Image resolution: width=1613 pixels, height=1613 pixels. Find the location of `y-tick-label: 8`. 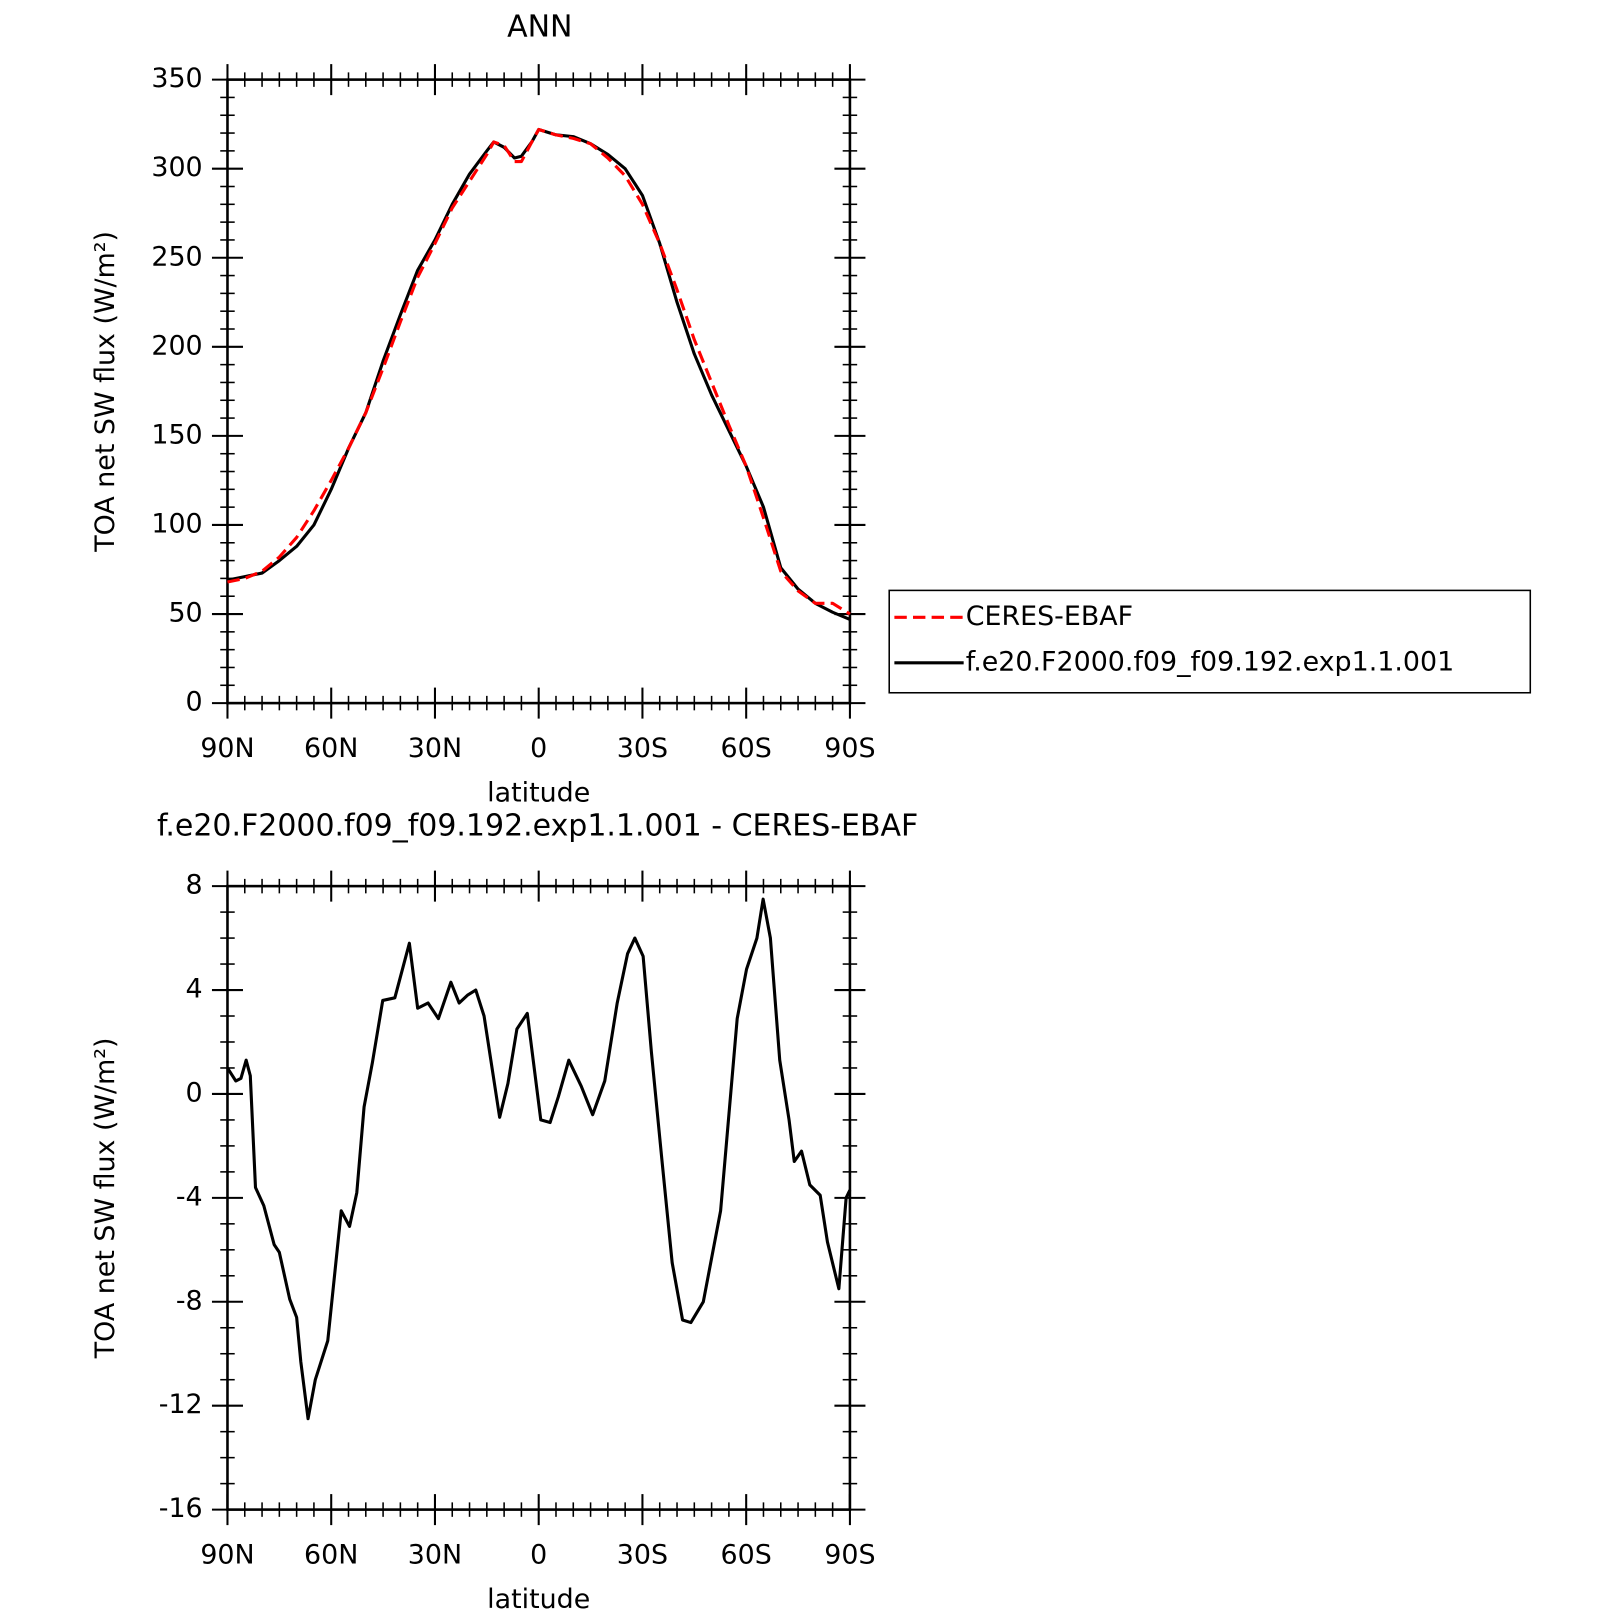

y-tick-label: 8 is located at coordinates (194, 885).